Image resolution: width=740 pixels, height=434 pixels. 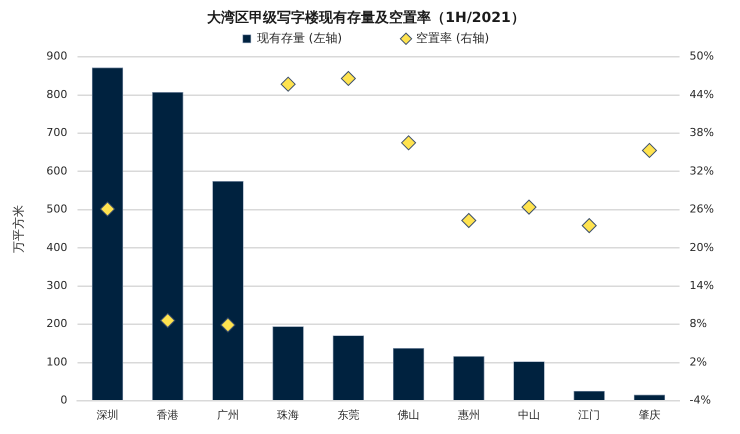 What do you see at coordinates (702, 247) in the screenshot?
I see `y2-tick-label: 20%` at bounding box center [702, 247].